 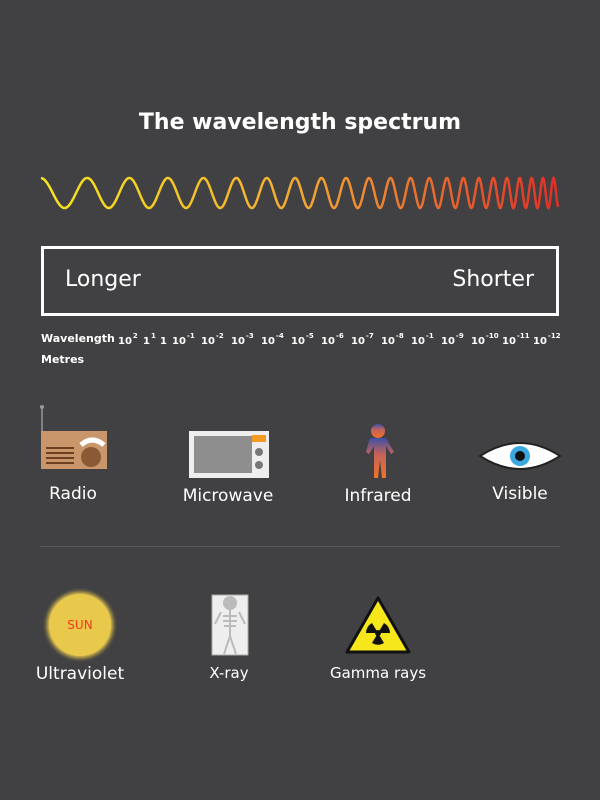 I want to click on tick-exponent: -9, so click(x=459, y=336).